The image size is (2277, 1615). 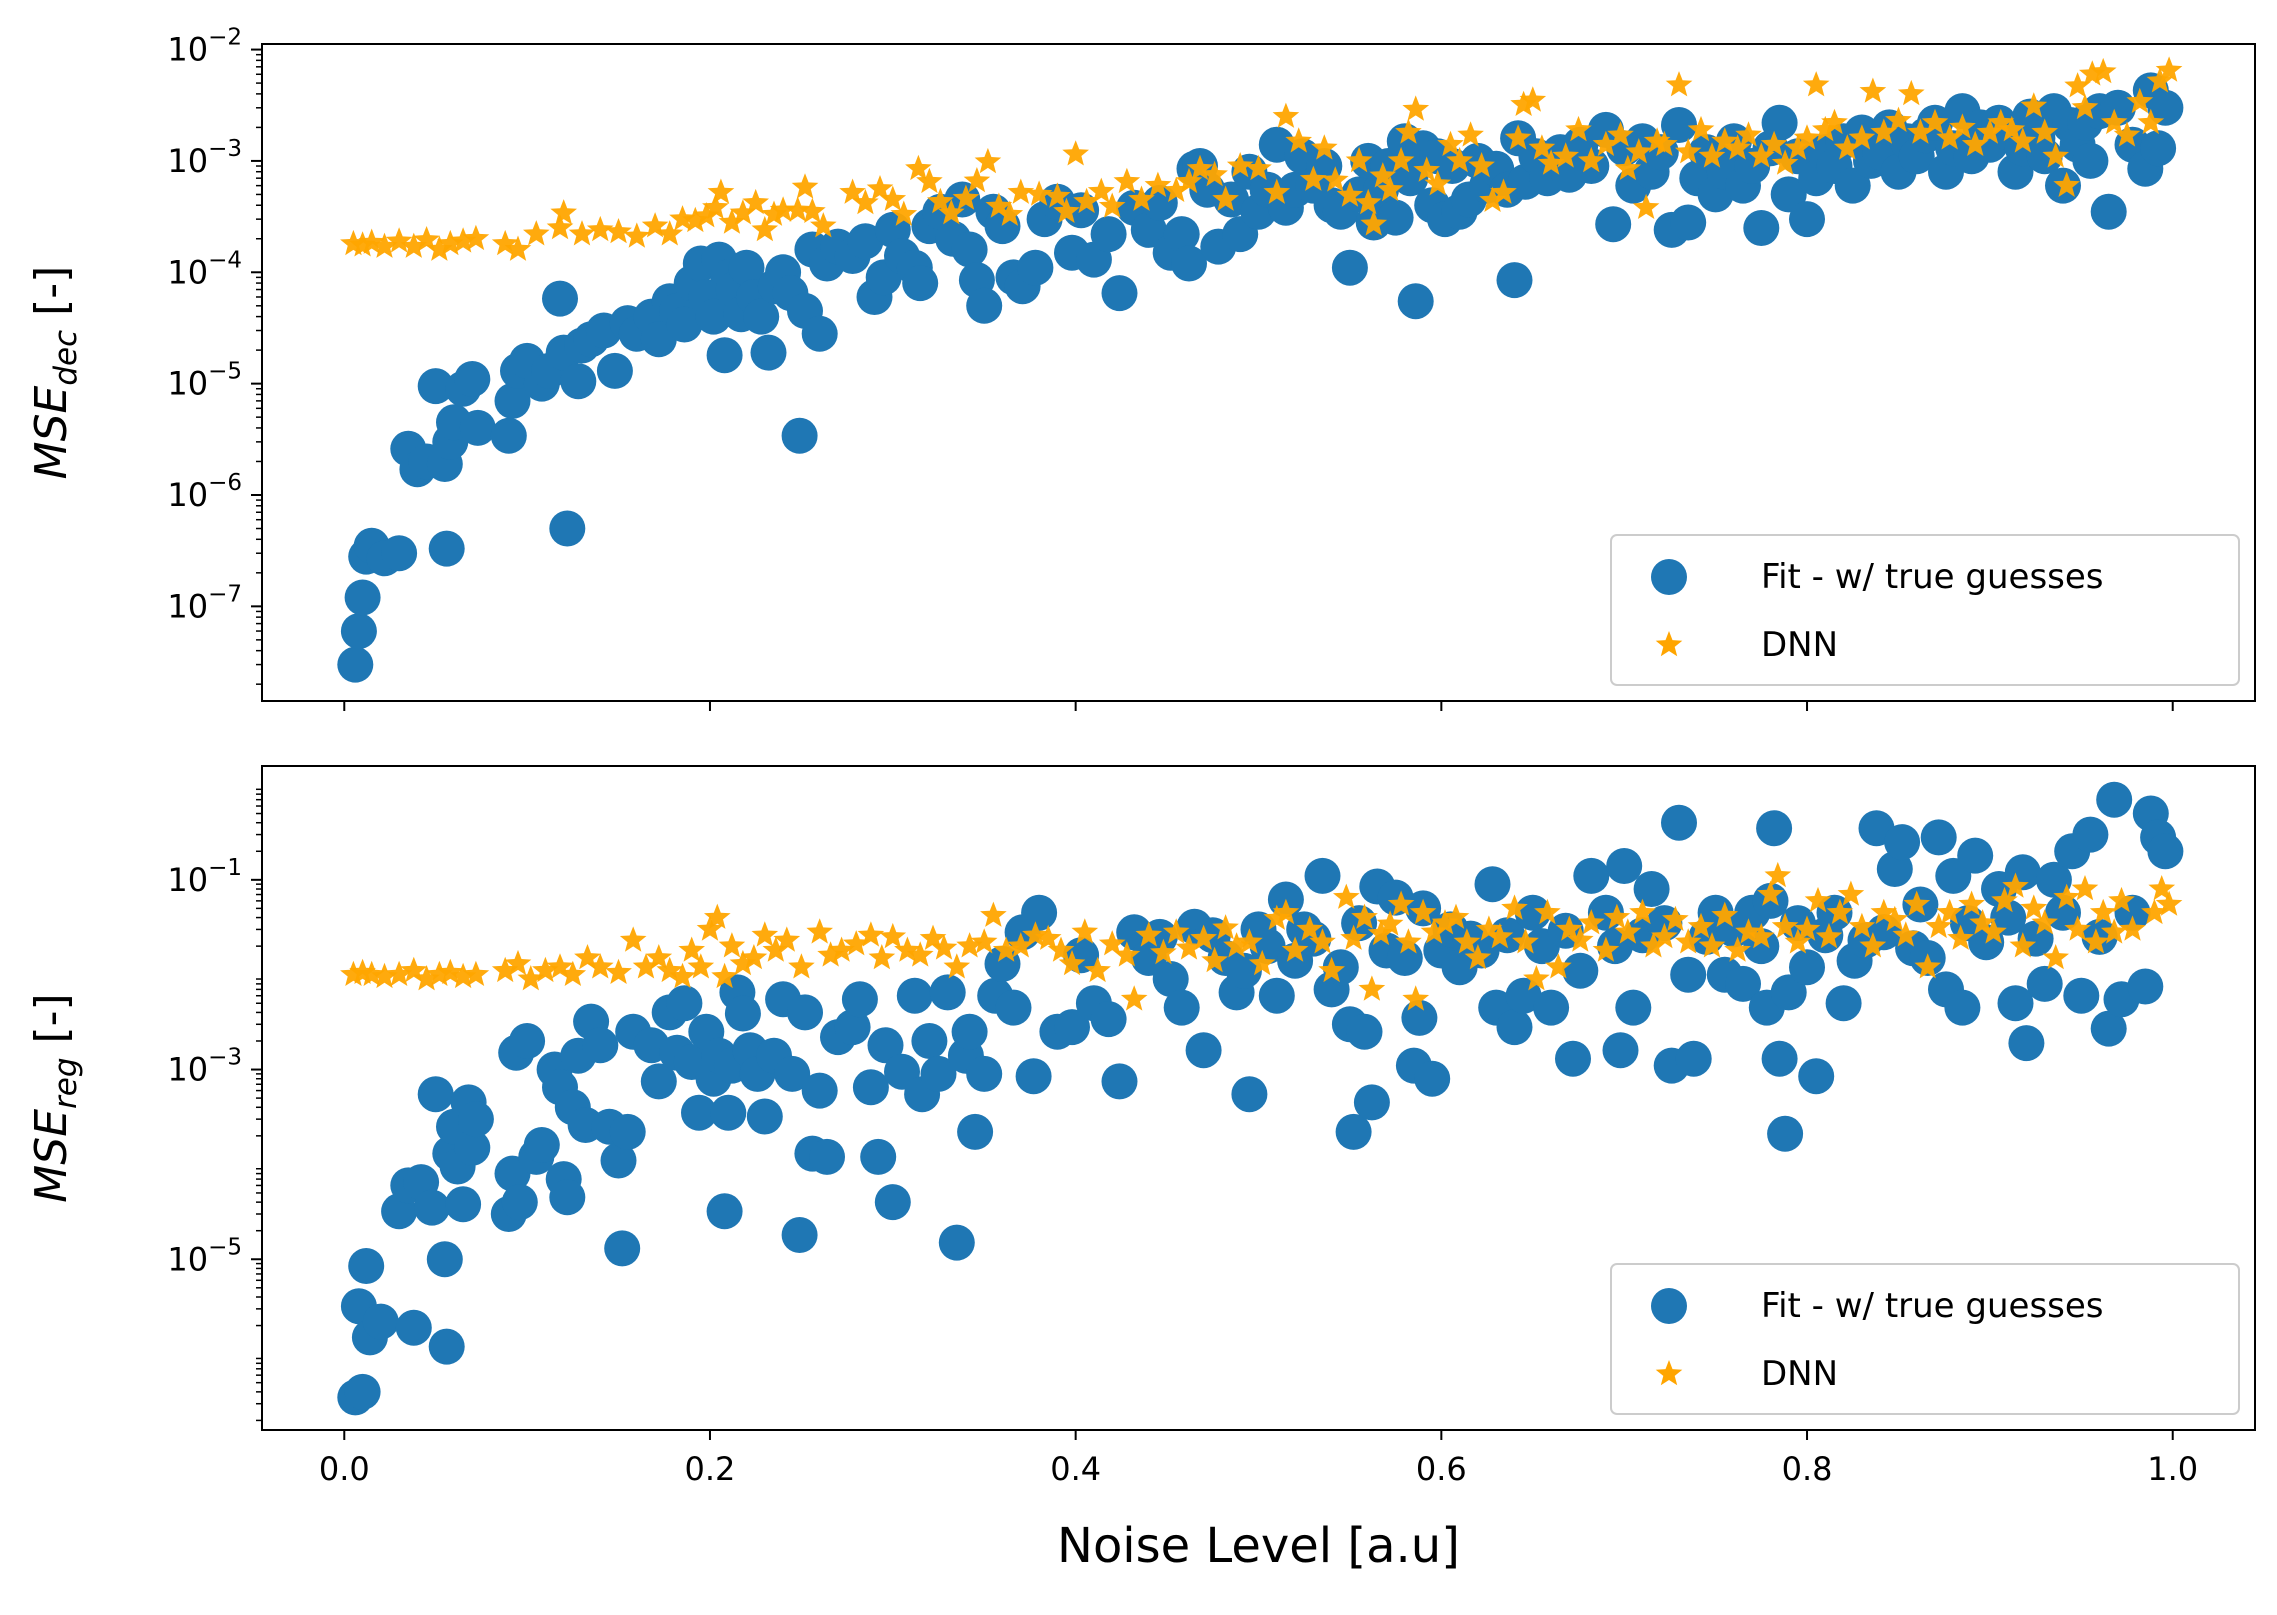 I want to click on y-tick-label: 10⁻⁶, so click(x=204, y=492).